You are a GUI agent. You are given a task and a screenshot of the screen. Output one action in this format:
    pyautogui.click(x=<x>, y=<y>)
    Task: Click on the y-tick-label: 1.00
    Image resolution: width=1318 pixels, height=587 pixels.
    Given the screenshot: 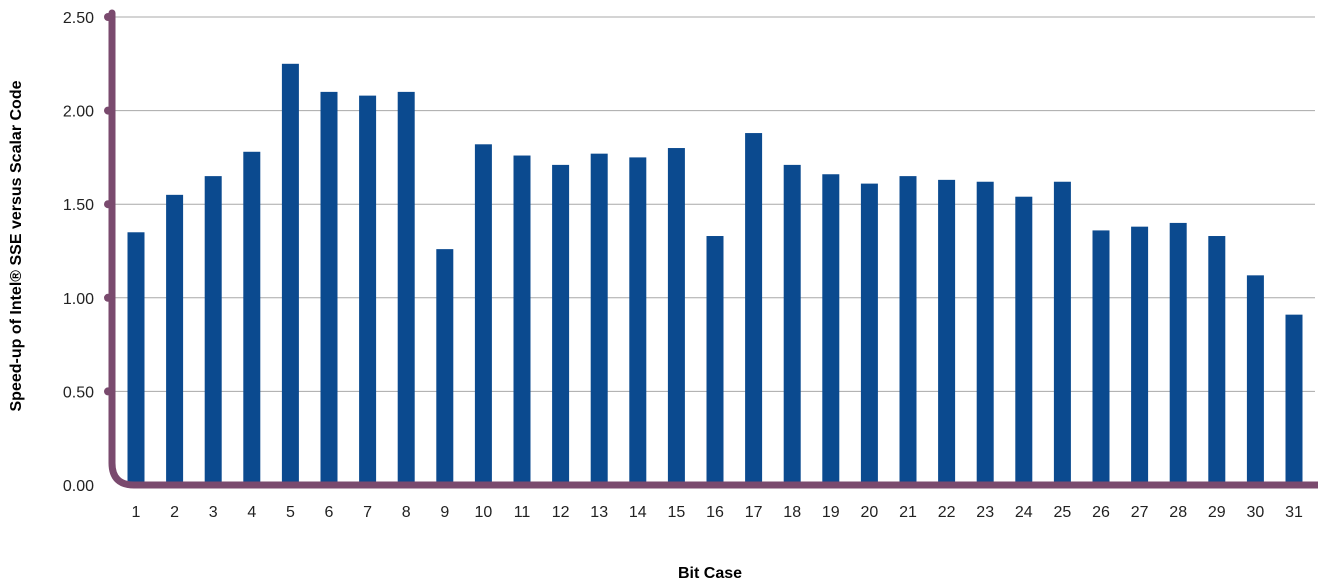 What is the action you would take?
    pyautogui.click(x=78, y=299)
    